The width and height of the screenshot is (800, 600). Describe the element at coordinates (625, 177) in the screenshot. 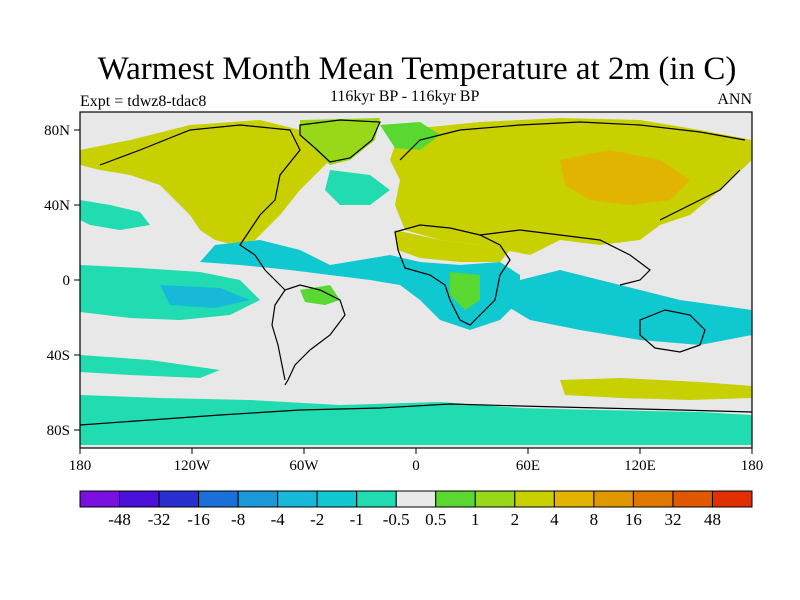

I see `siberia-warm-core` at that location.